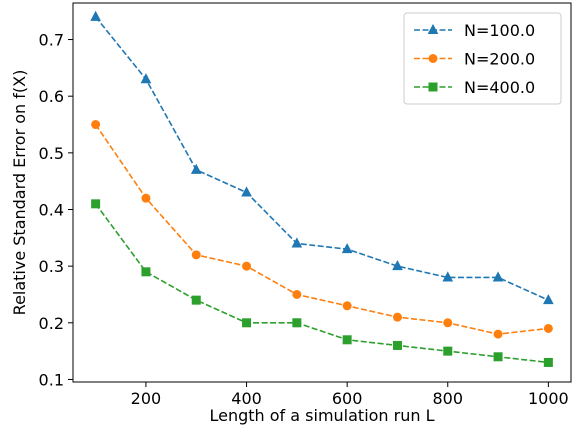 The image size is (574, 426). I want to click on legend-label: N=200.0, so click(499, 59).